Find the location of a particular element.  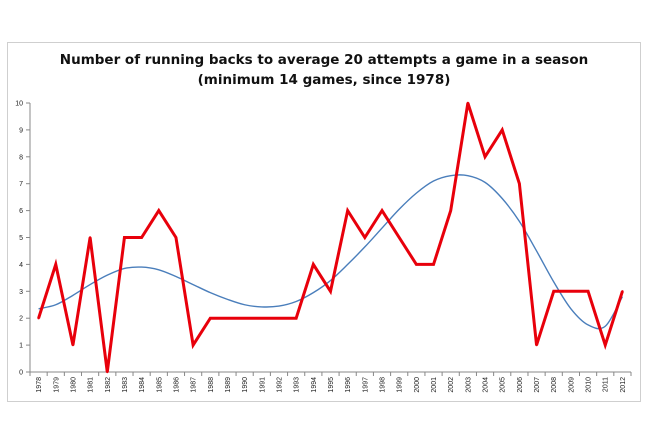

x-tick-label: 1996 is located at coordinates (348, 385).